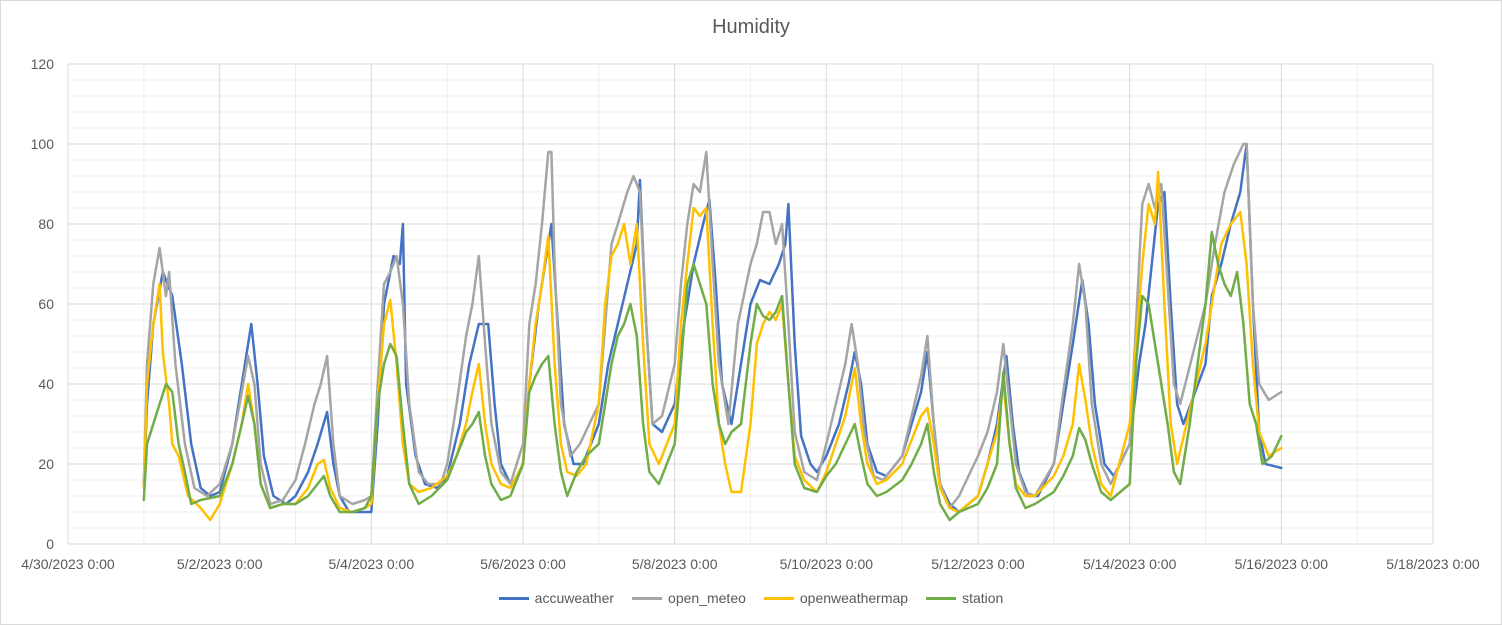 This screenshot has width=1502, height=625. What do you see at coordinates (46, 224) in the screenshot?
I see `y-tick-label: 80` at bounding box center [46, 224].